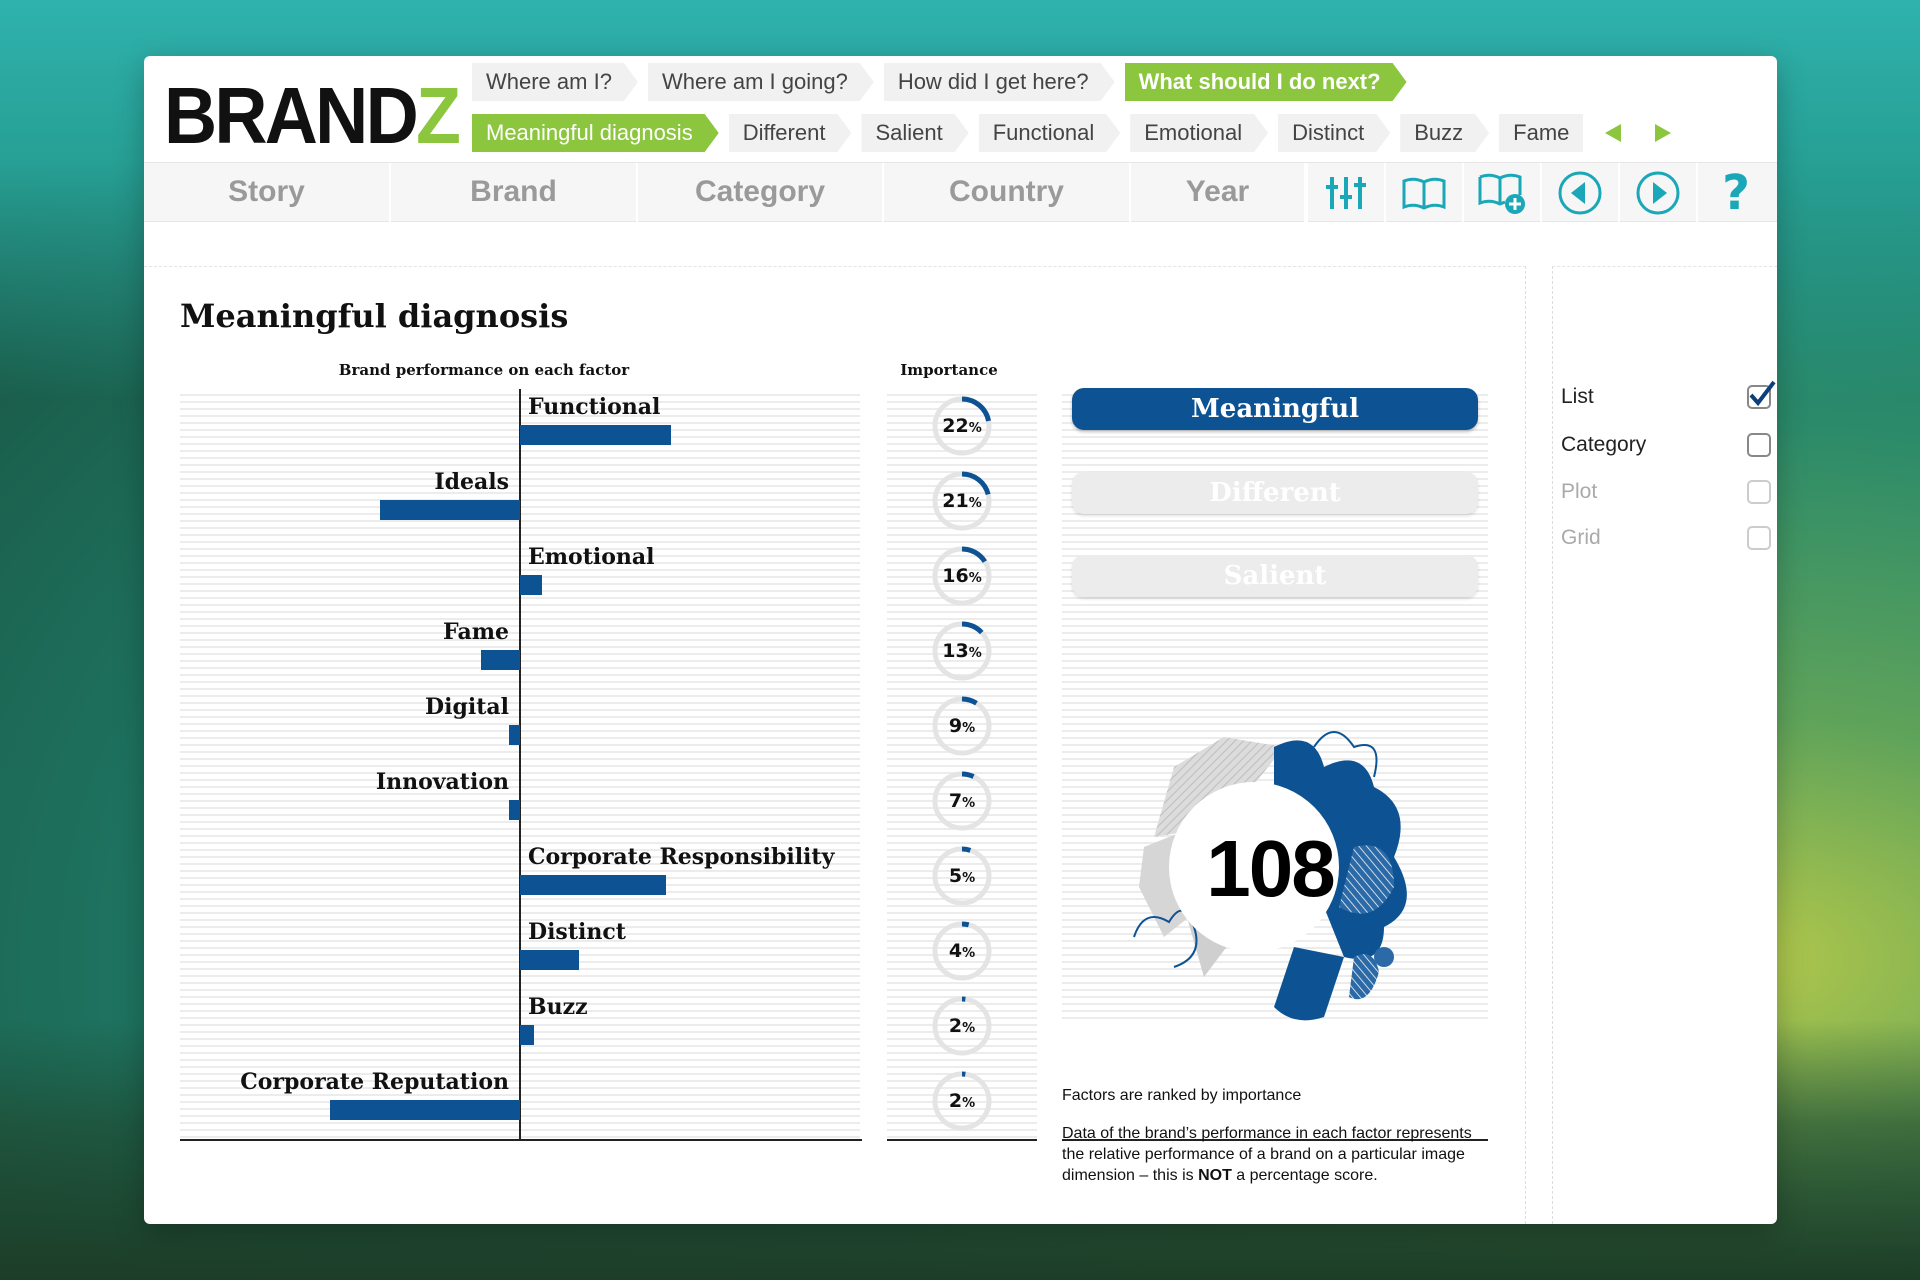  I want to click on importance-value-innovation: 7%, so click(962, 801).